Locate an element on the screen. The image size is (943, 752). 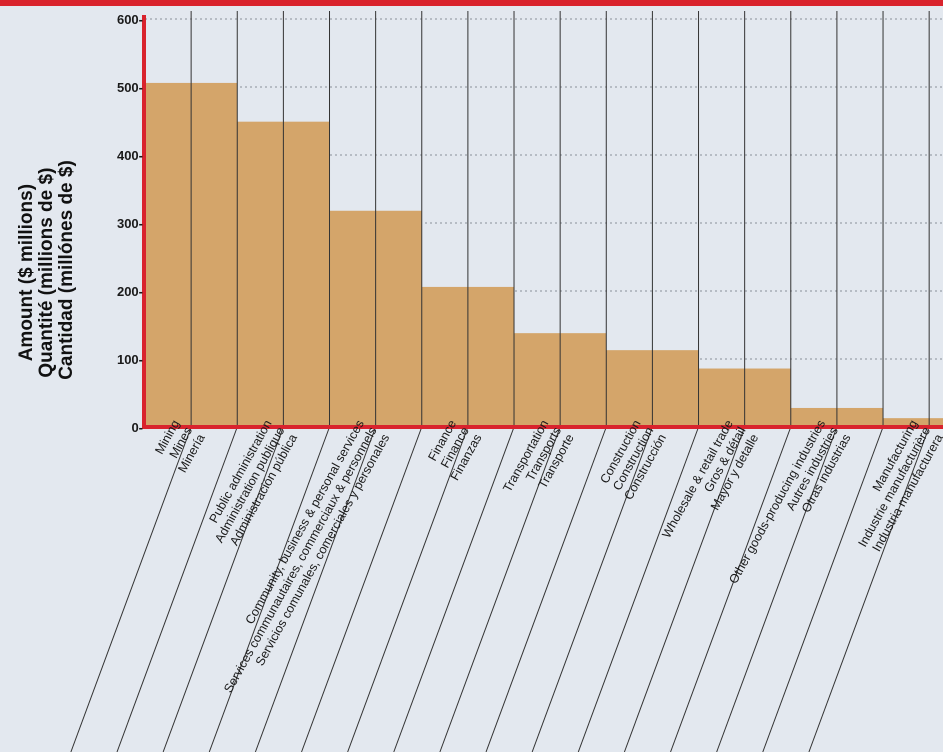
y-axis-title-line-fr: Quantité (millions de $) is located at coordinates (46, 273).